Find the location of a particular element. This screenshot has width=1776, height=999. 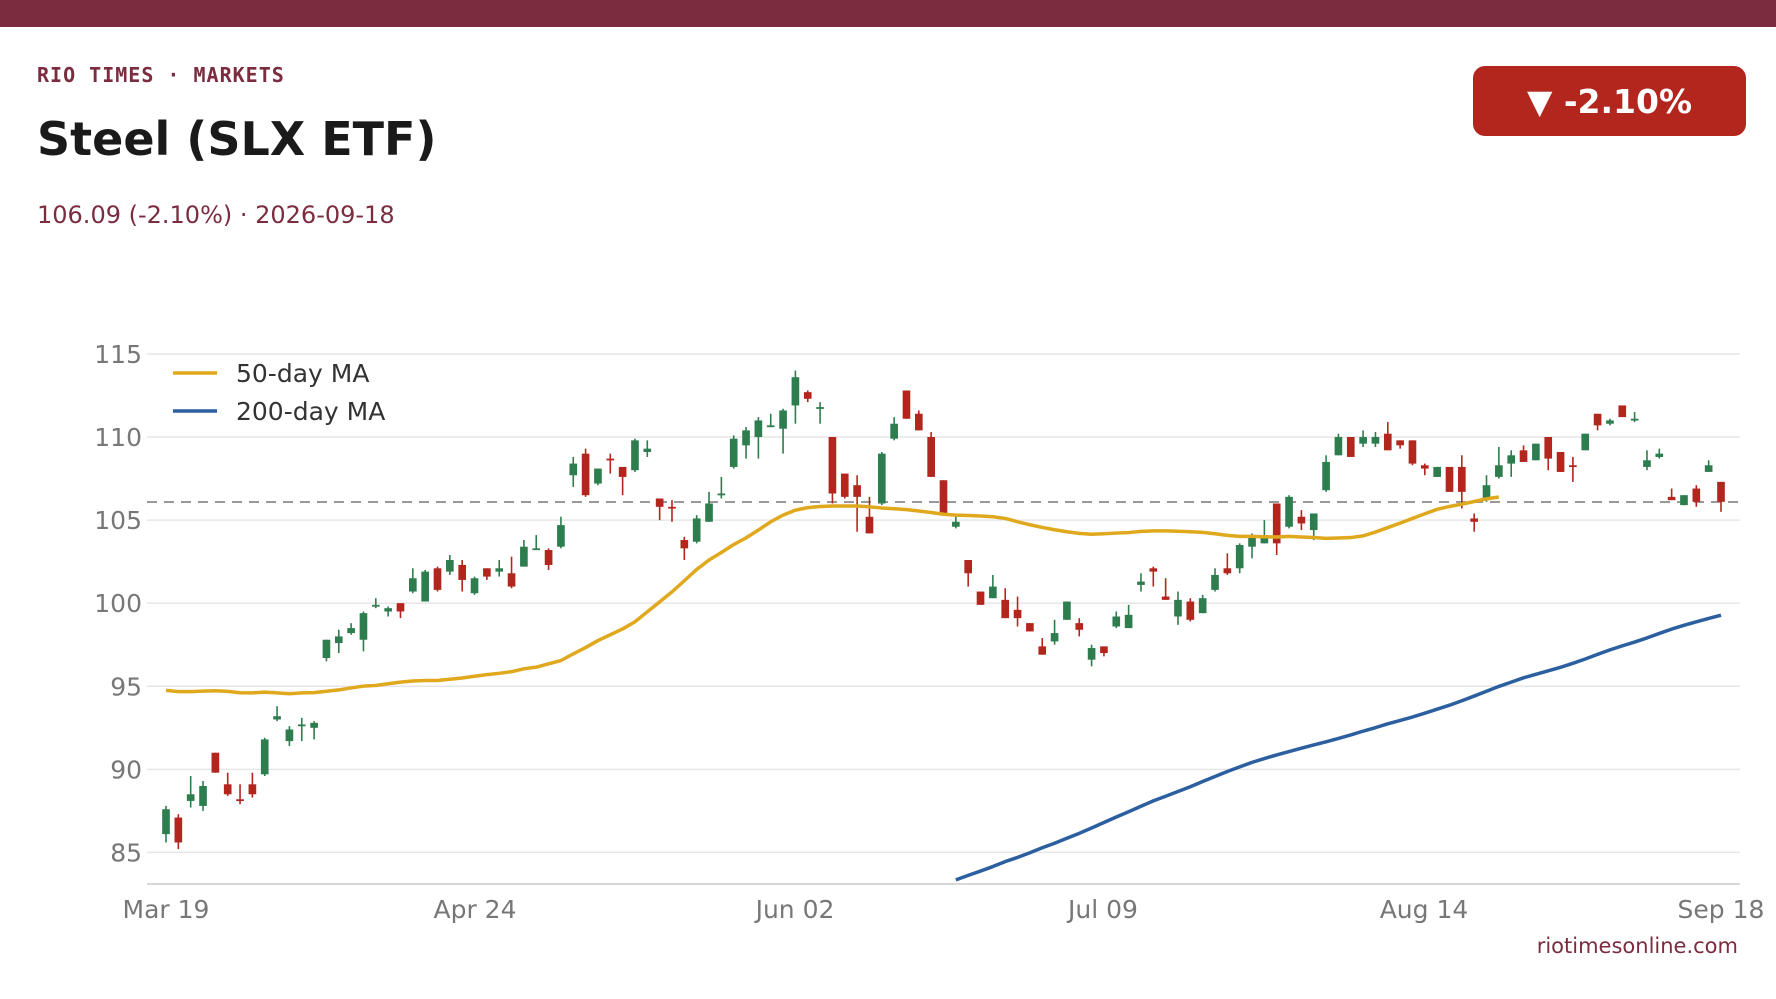

legend: 50-day MA 200-day MA is located at coordinates (279, 392).